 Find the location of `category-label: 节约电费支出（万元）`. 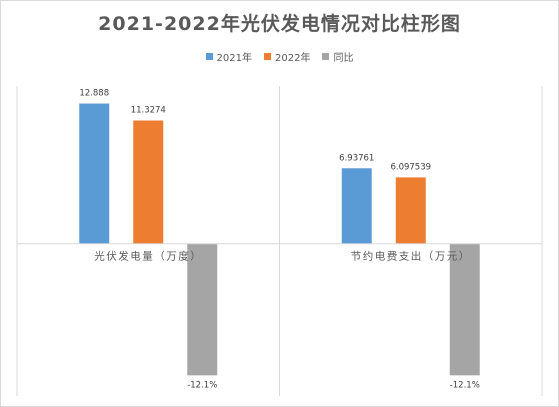

category-label: 节约电费支出（万元） is located at coordinates (411, 256).